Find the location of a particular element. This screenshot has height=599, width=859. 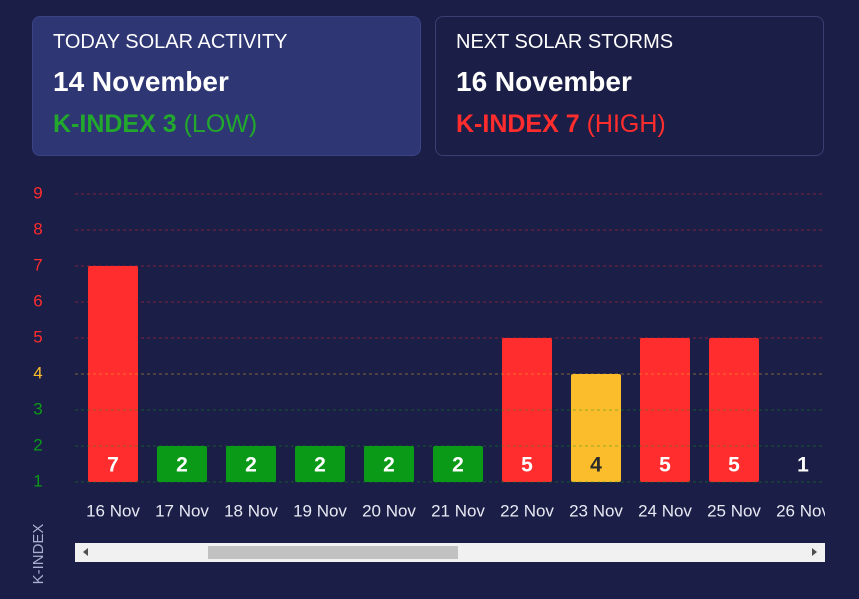

y-tick-label: 2 is located at coordinates (37, 444).